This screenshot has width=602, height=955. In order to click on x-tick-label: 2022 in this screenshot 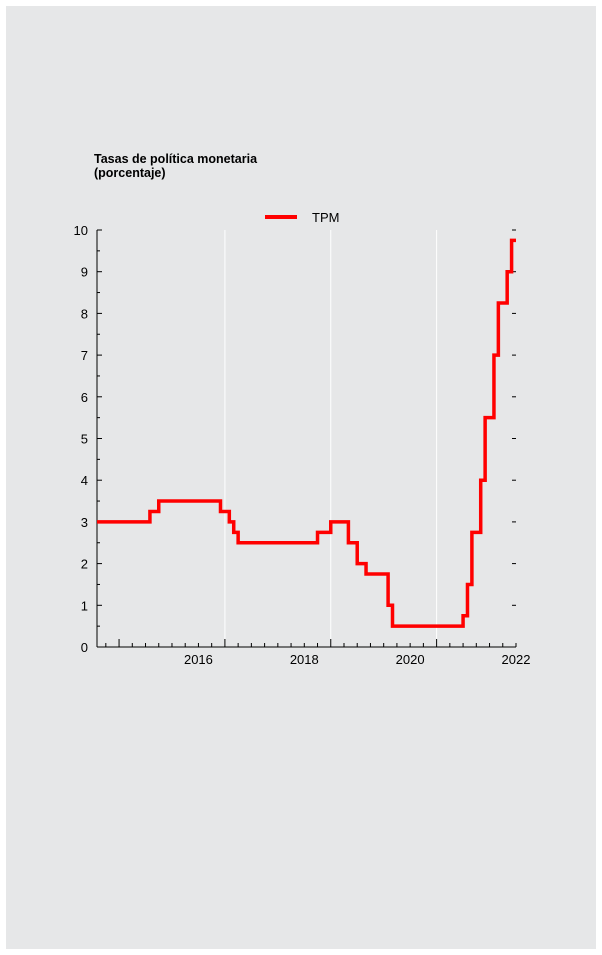, I will do `click(516, 659)`.